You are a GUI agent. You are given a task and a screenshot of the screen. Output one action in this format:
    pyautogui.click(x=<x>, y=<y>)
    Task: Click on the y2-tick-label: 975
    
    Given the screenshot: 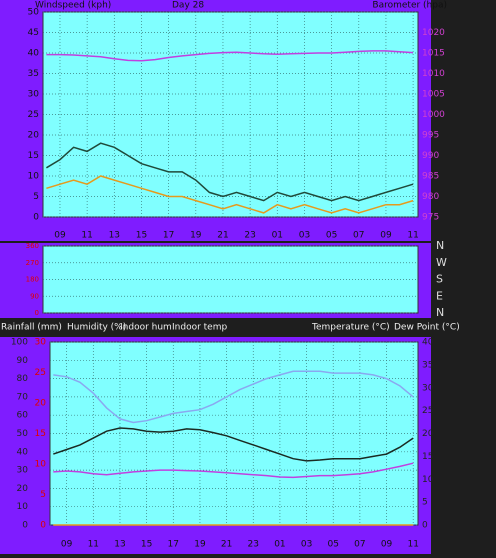 What is the action you would take?
    pyautogui.click(x=430, y=218)
    